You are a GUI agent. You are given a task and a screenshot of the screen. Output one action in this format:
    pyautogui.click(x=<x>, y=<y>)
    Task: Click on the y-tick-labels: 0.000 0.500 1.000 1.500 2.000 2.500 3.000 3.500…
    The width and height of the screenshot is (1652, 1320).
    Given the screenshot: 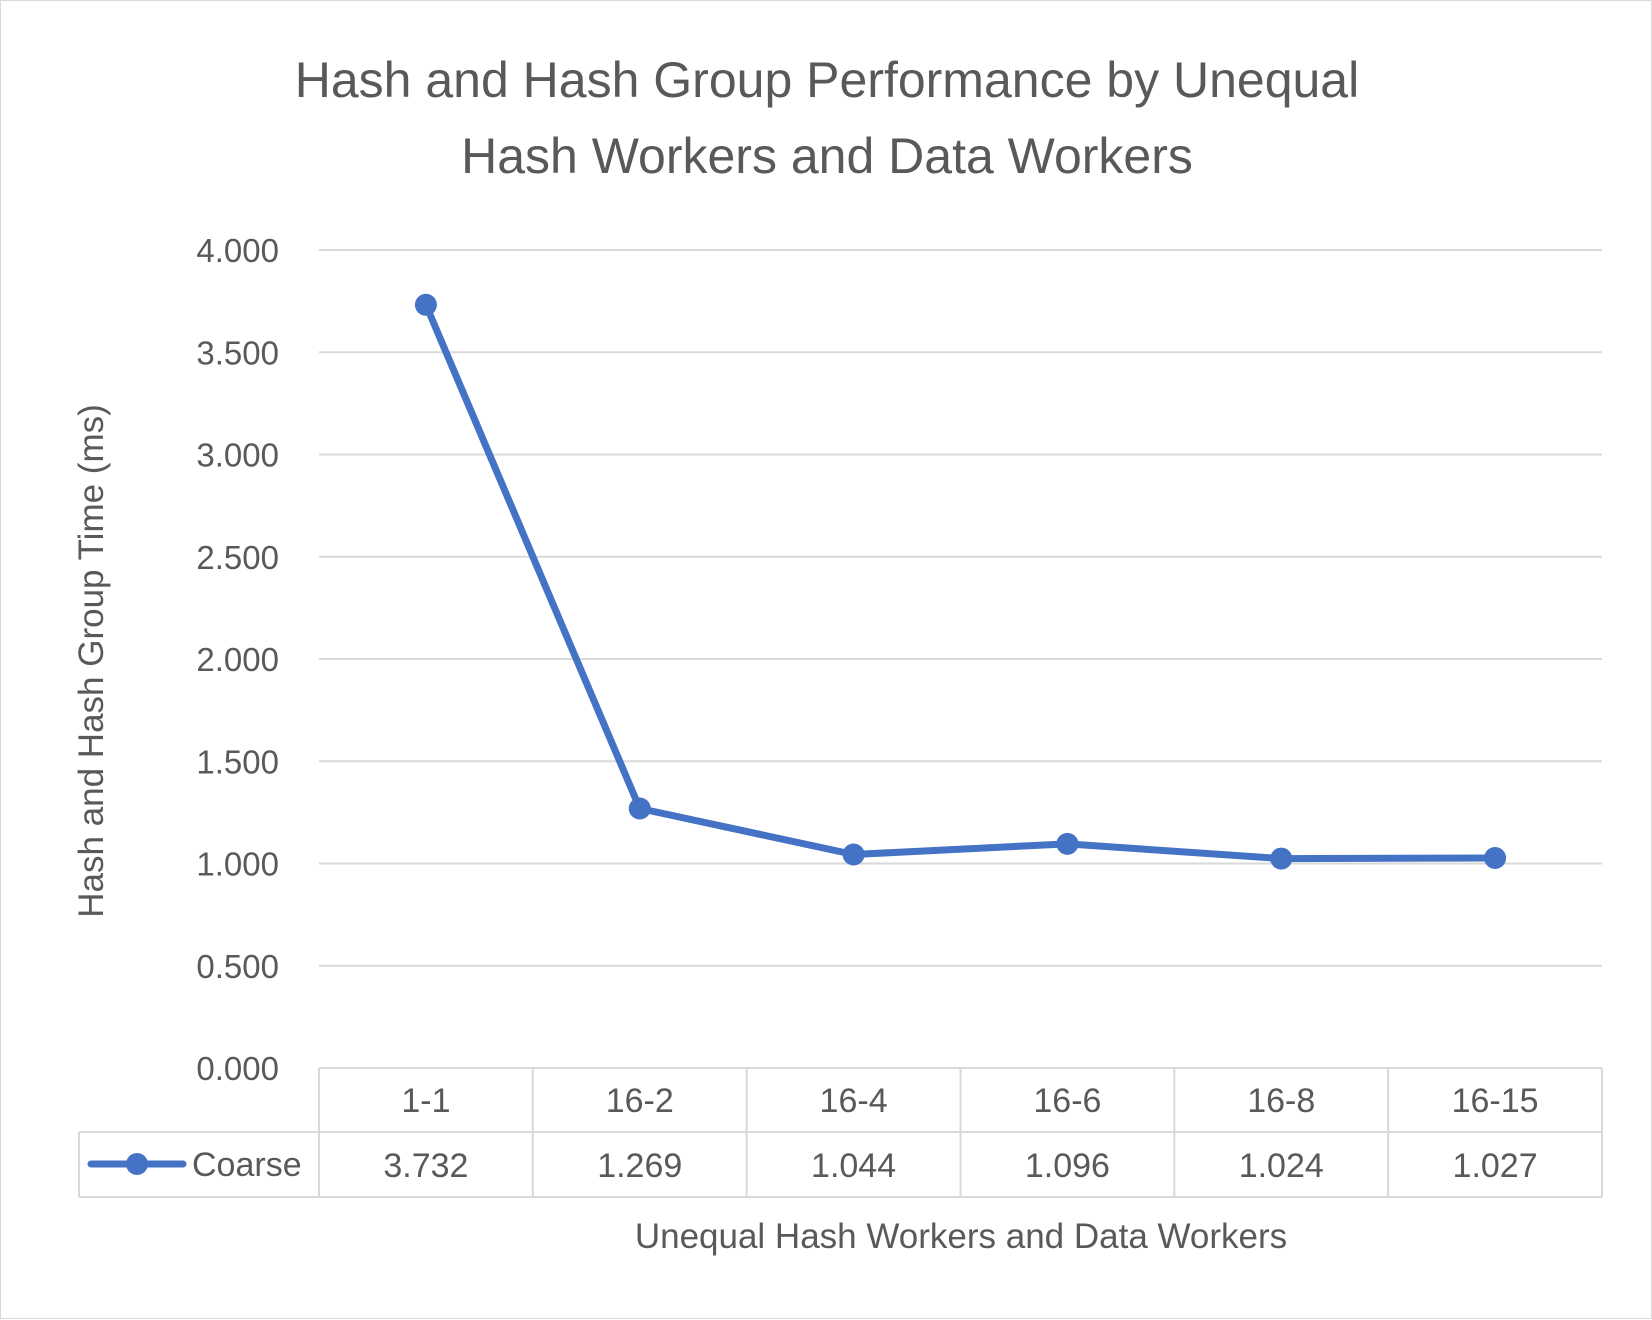 What is the action you would take?
    pyautogui.click(x=237, y=659)
    